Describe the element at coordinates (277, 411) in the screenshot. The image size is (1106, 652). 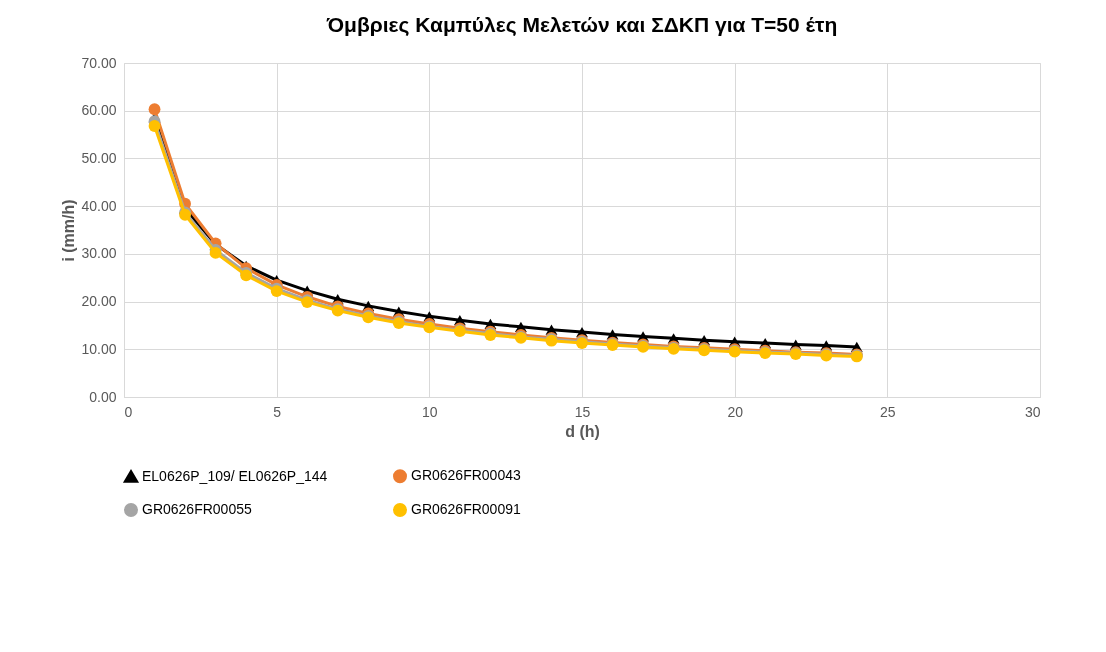
I see `x-tick-label: 5` at that location.